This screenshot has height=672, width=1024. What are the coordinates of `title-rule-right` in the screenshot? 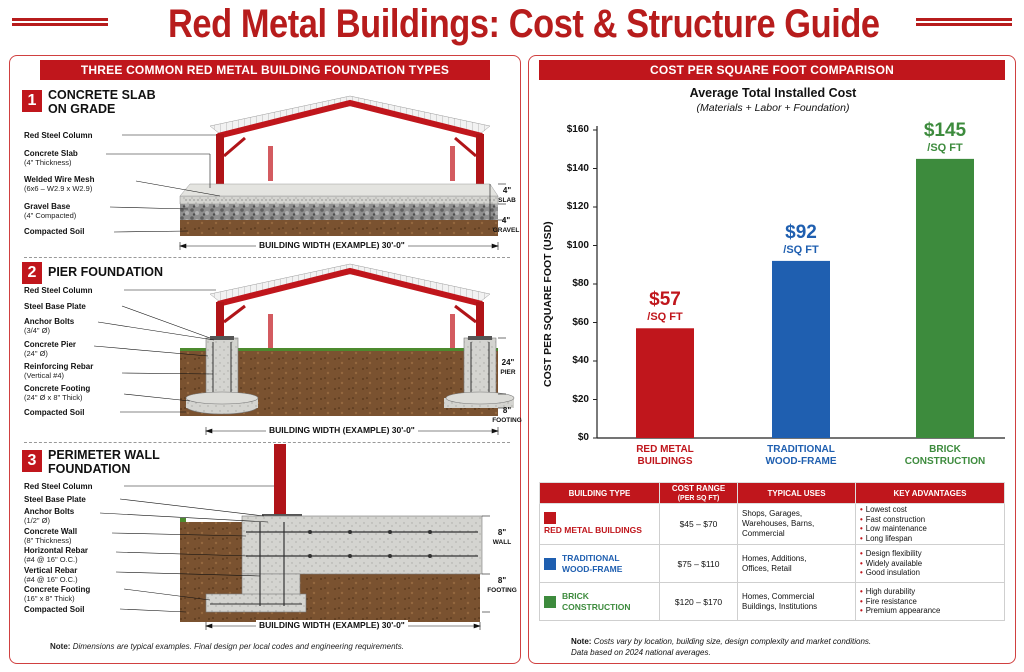 It's located at (964, 22).